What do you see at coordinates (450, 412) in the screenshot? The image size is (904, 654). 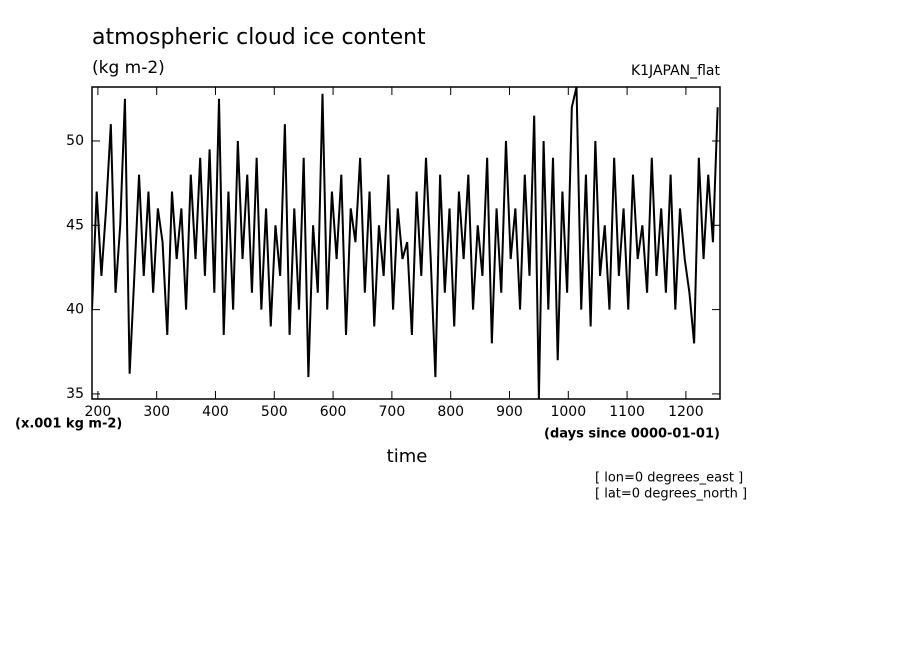 I see `x-tick-label: 800` at bounding box center [450, 412].